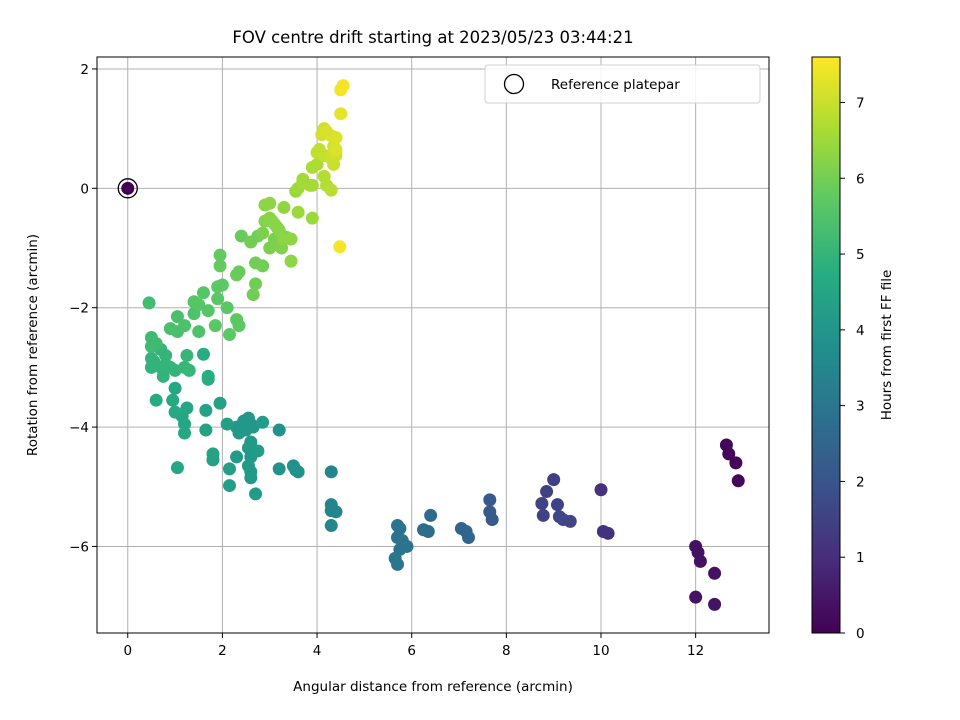  What do you see at coordinates (222, 651) in the screenshot?
I see `x-tick-label: 2` at bounding box center [222, 651].